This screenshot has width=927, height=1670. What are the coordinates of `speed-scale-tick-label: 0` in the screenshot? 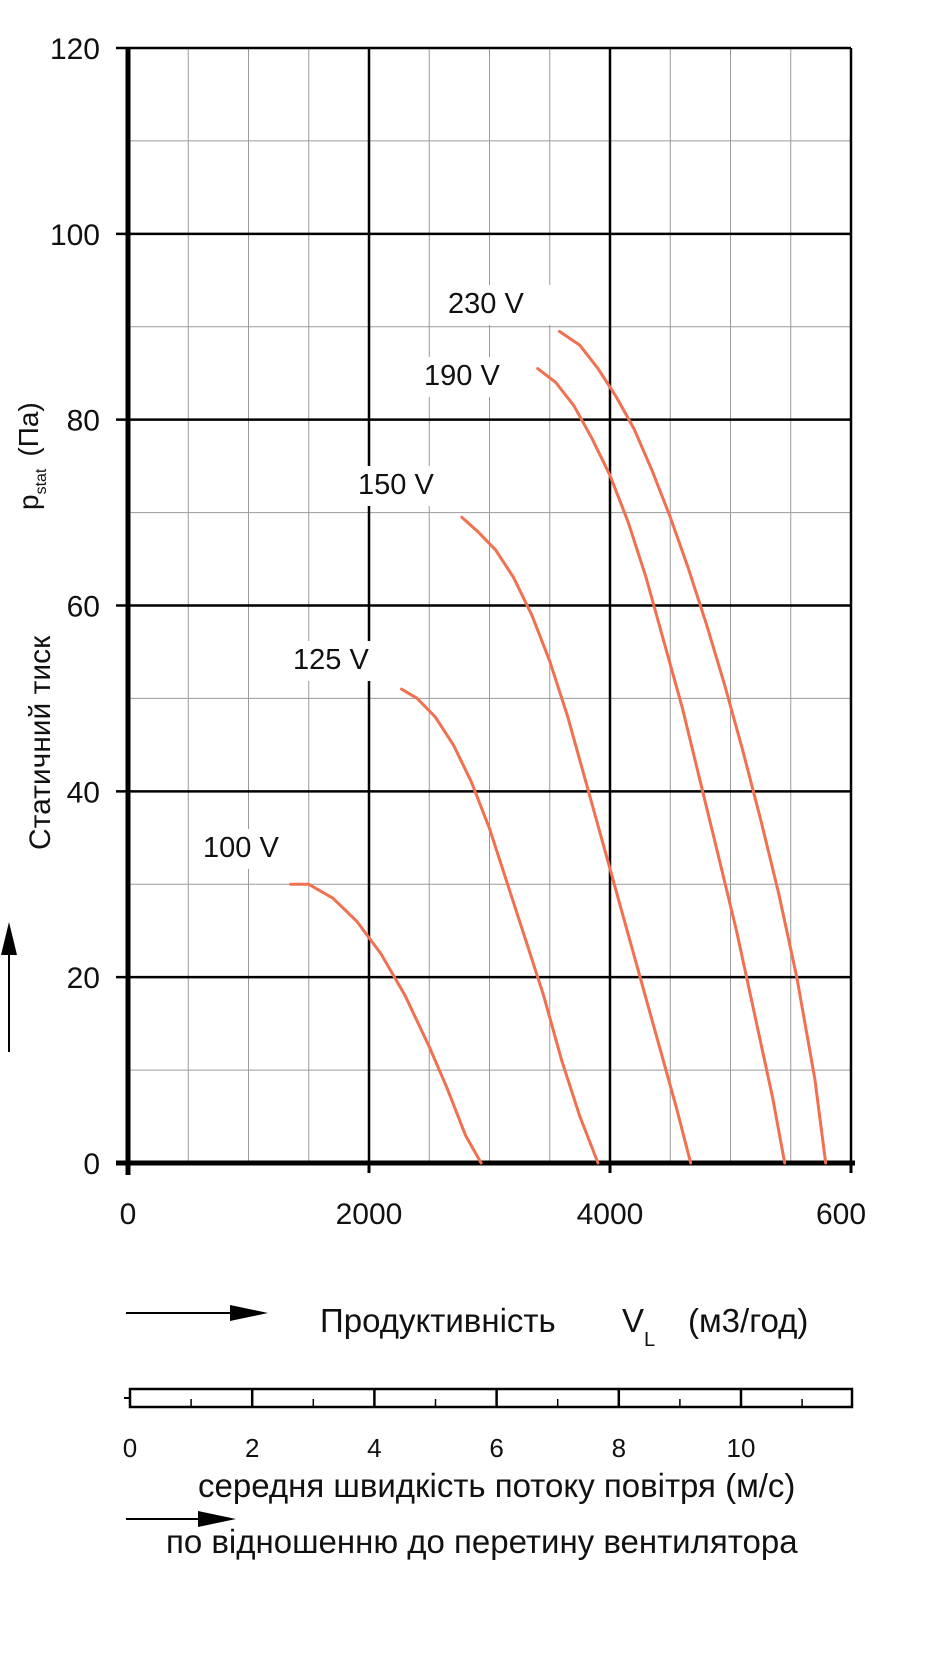 It's located at (130, 1448).